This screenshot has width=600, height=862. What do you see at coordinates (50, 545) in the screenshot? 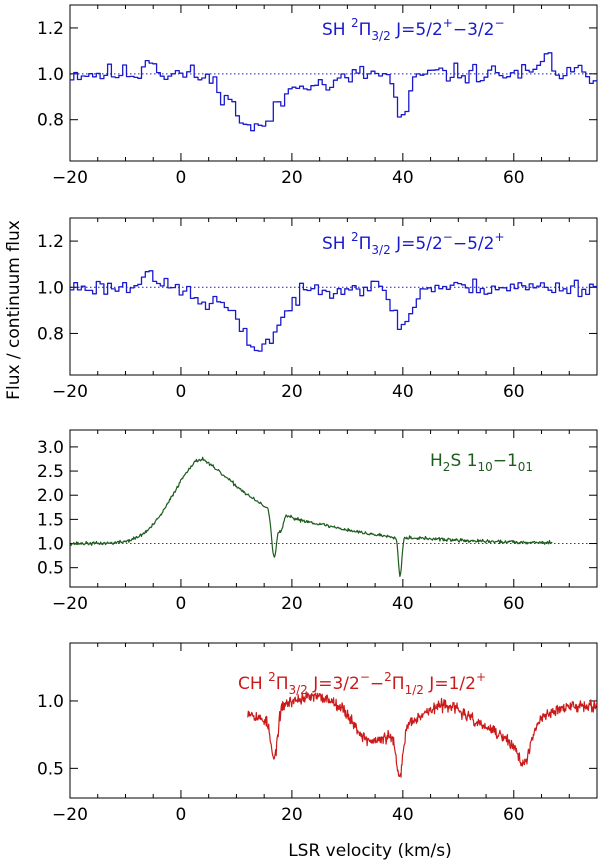
I see `y-tick-label-h2s: 1.0` at bounding box center [50, 545].